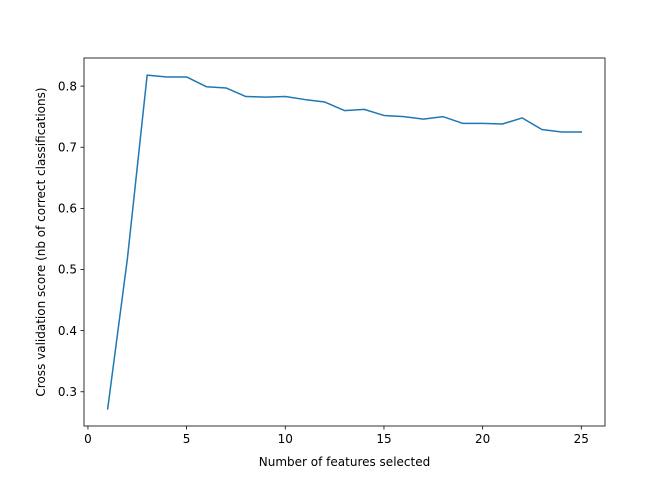 The height and width of the screenshot is (480, 672). Describe the element at coordinates (67, 147) in the screenshot. I see `y-tick-label: 0.7` at that location.